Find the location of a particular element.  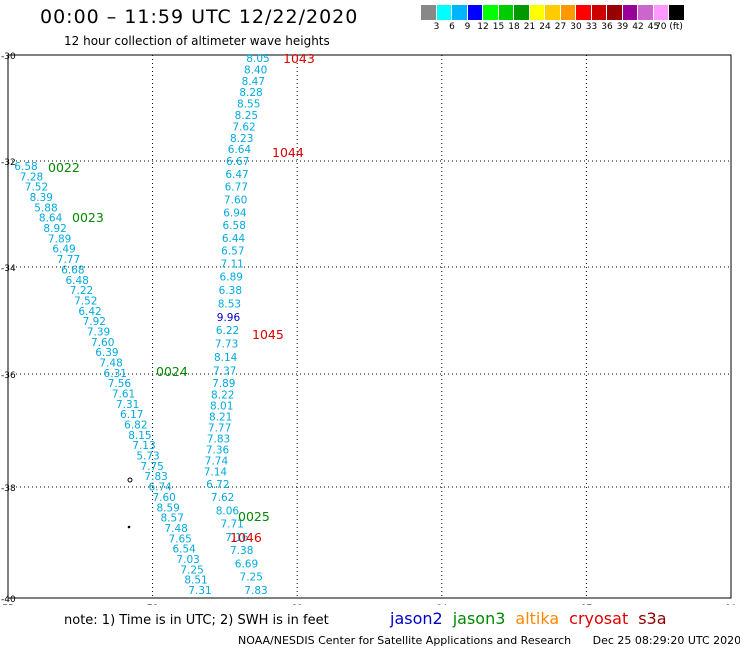

wave-height-label: 8.57 is located at coordinates (172, 519).